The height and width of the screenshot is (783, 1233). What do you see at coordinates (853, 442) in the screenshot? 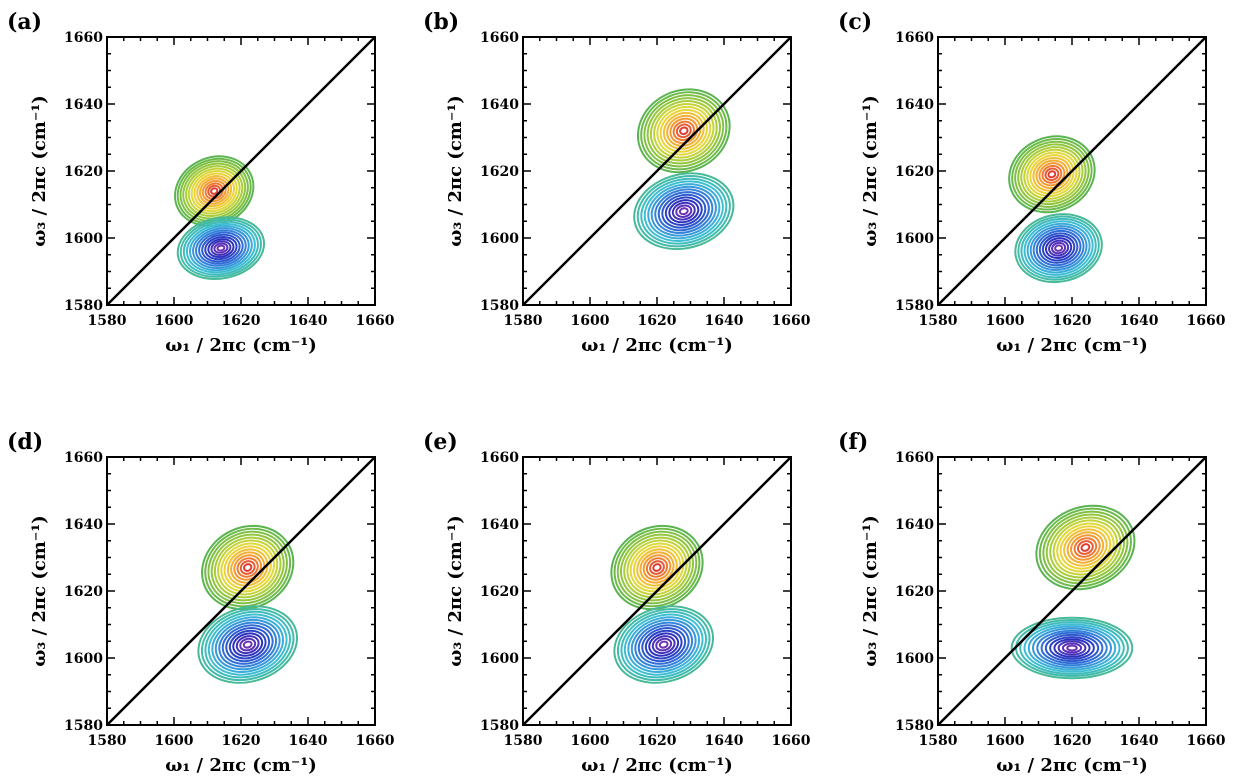
I see `panel-label: (f)` at bounding box center [853, 442].